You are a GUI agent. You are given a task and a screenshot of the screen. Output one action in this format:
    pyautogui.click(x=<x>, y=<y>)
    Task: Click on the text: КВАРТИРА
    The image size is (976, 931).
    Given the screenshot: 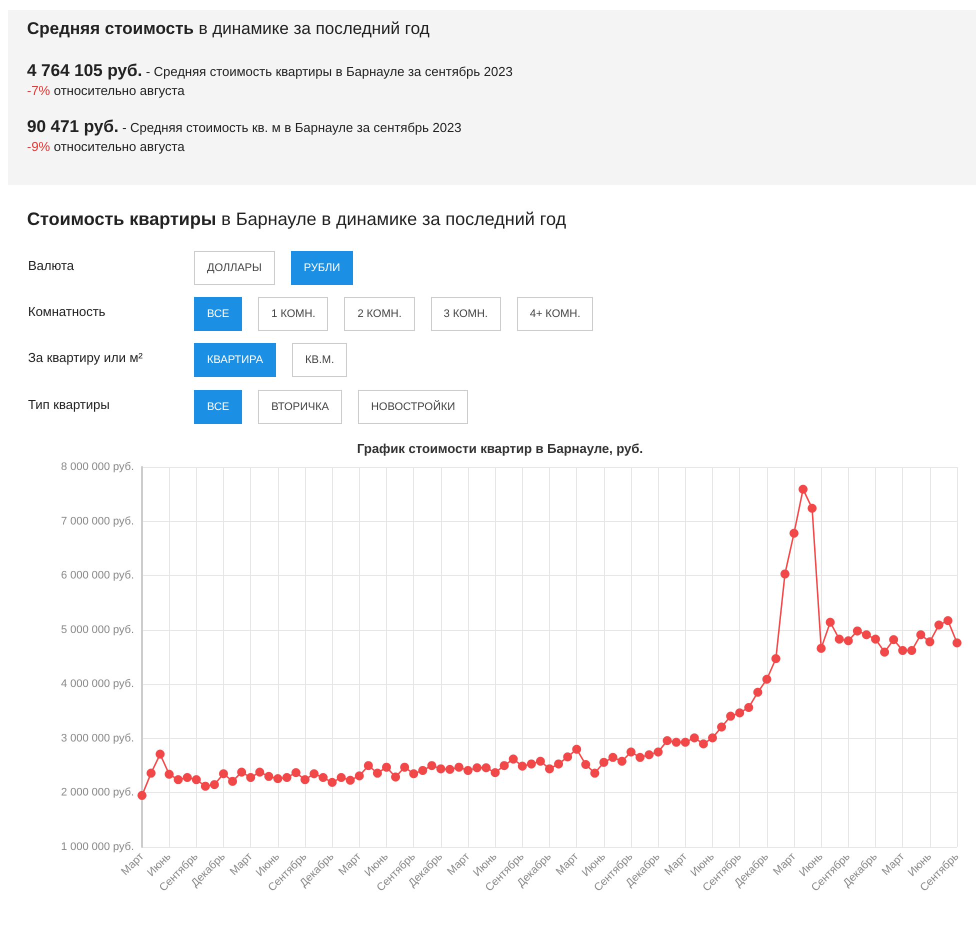 What is the action you would take?
    pyautogui.click(x=235, y=360)
    